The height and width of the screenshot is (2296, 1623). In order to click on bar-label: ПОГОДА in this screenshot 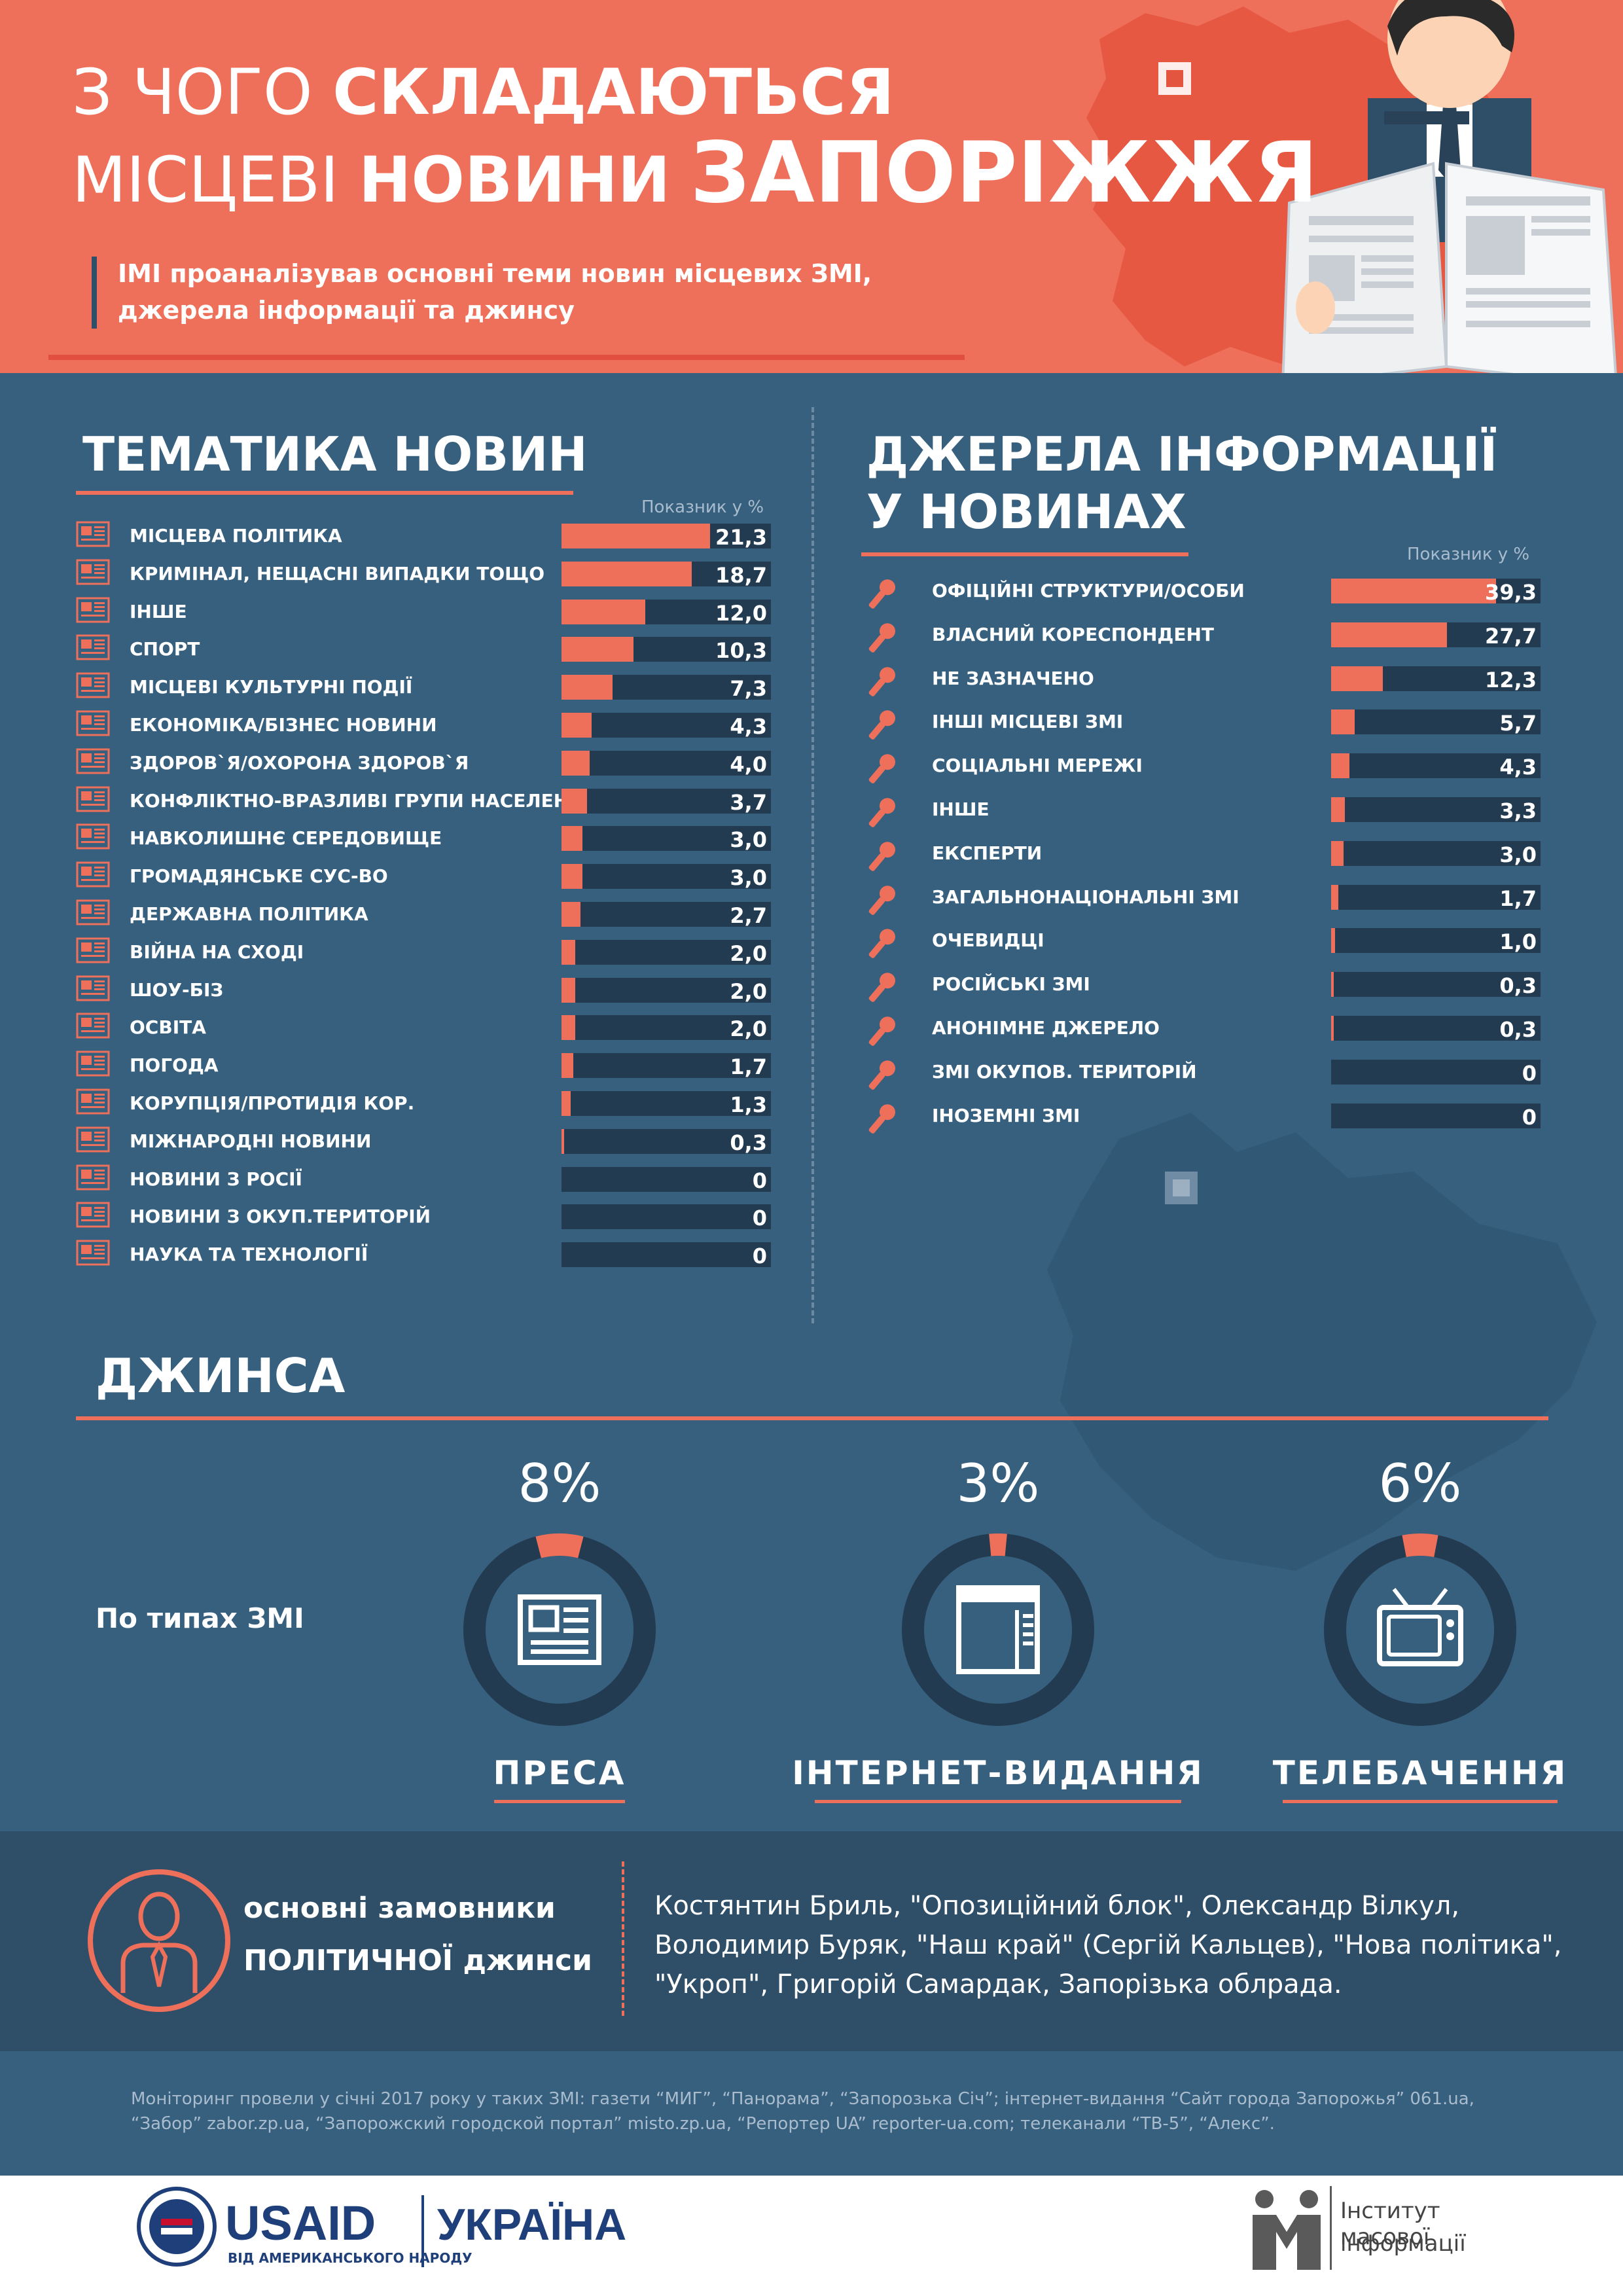, I will do `click(174, 1065)`.